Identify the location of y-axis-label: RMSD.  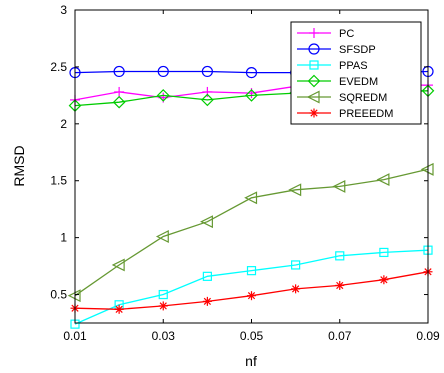
(19, 165).